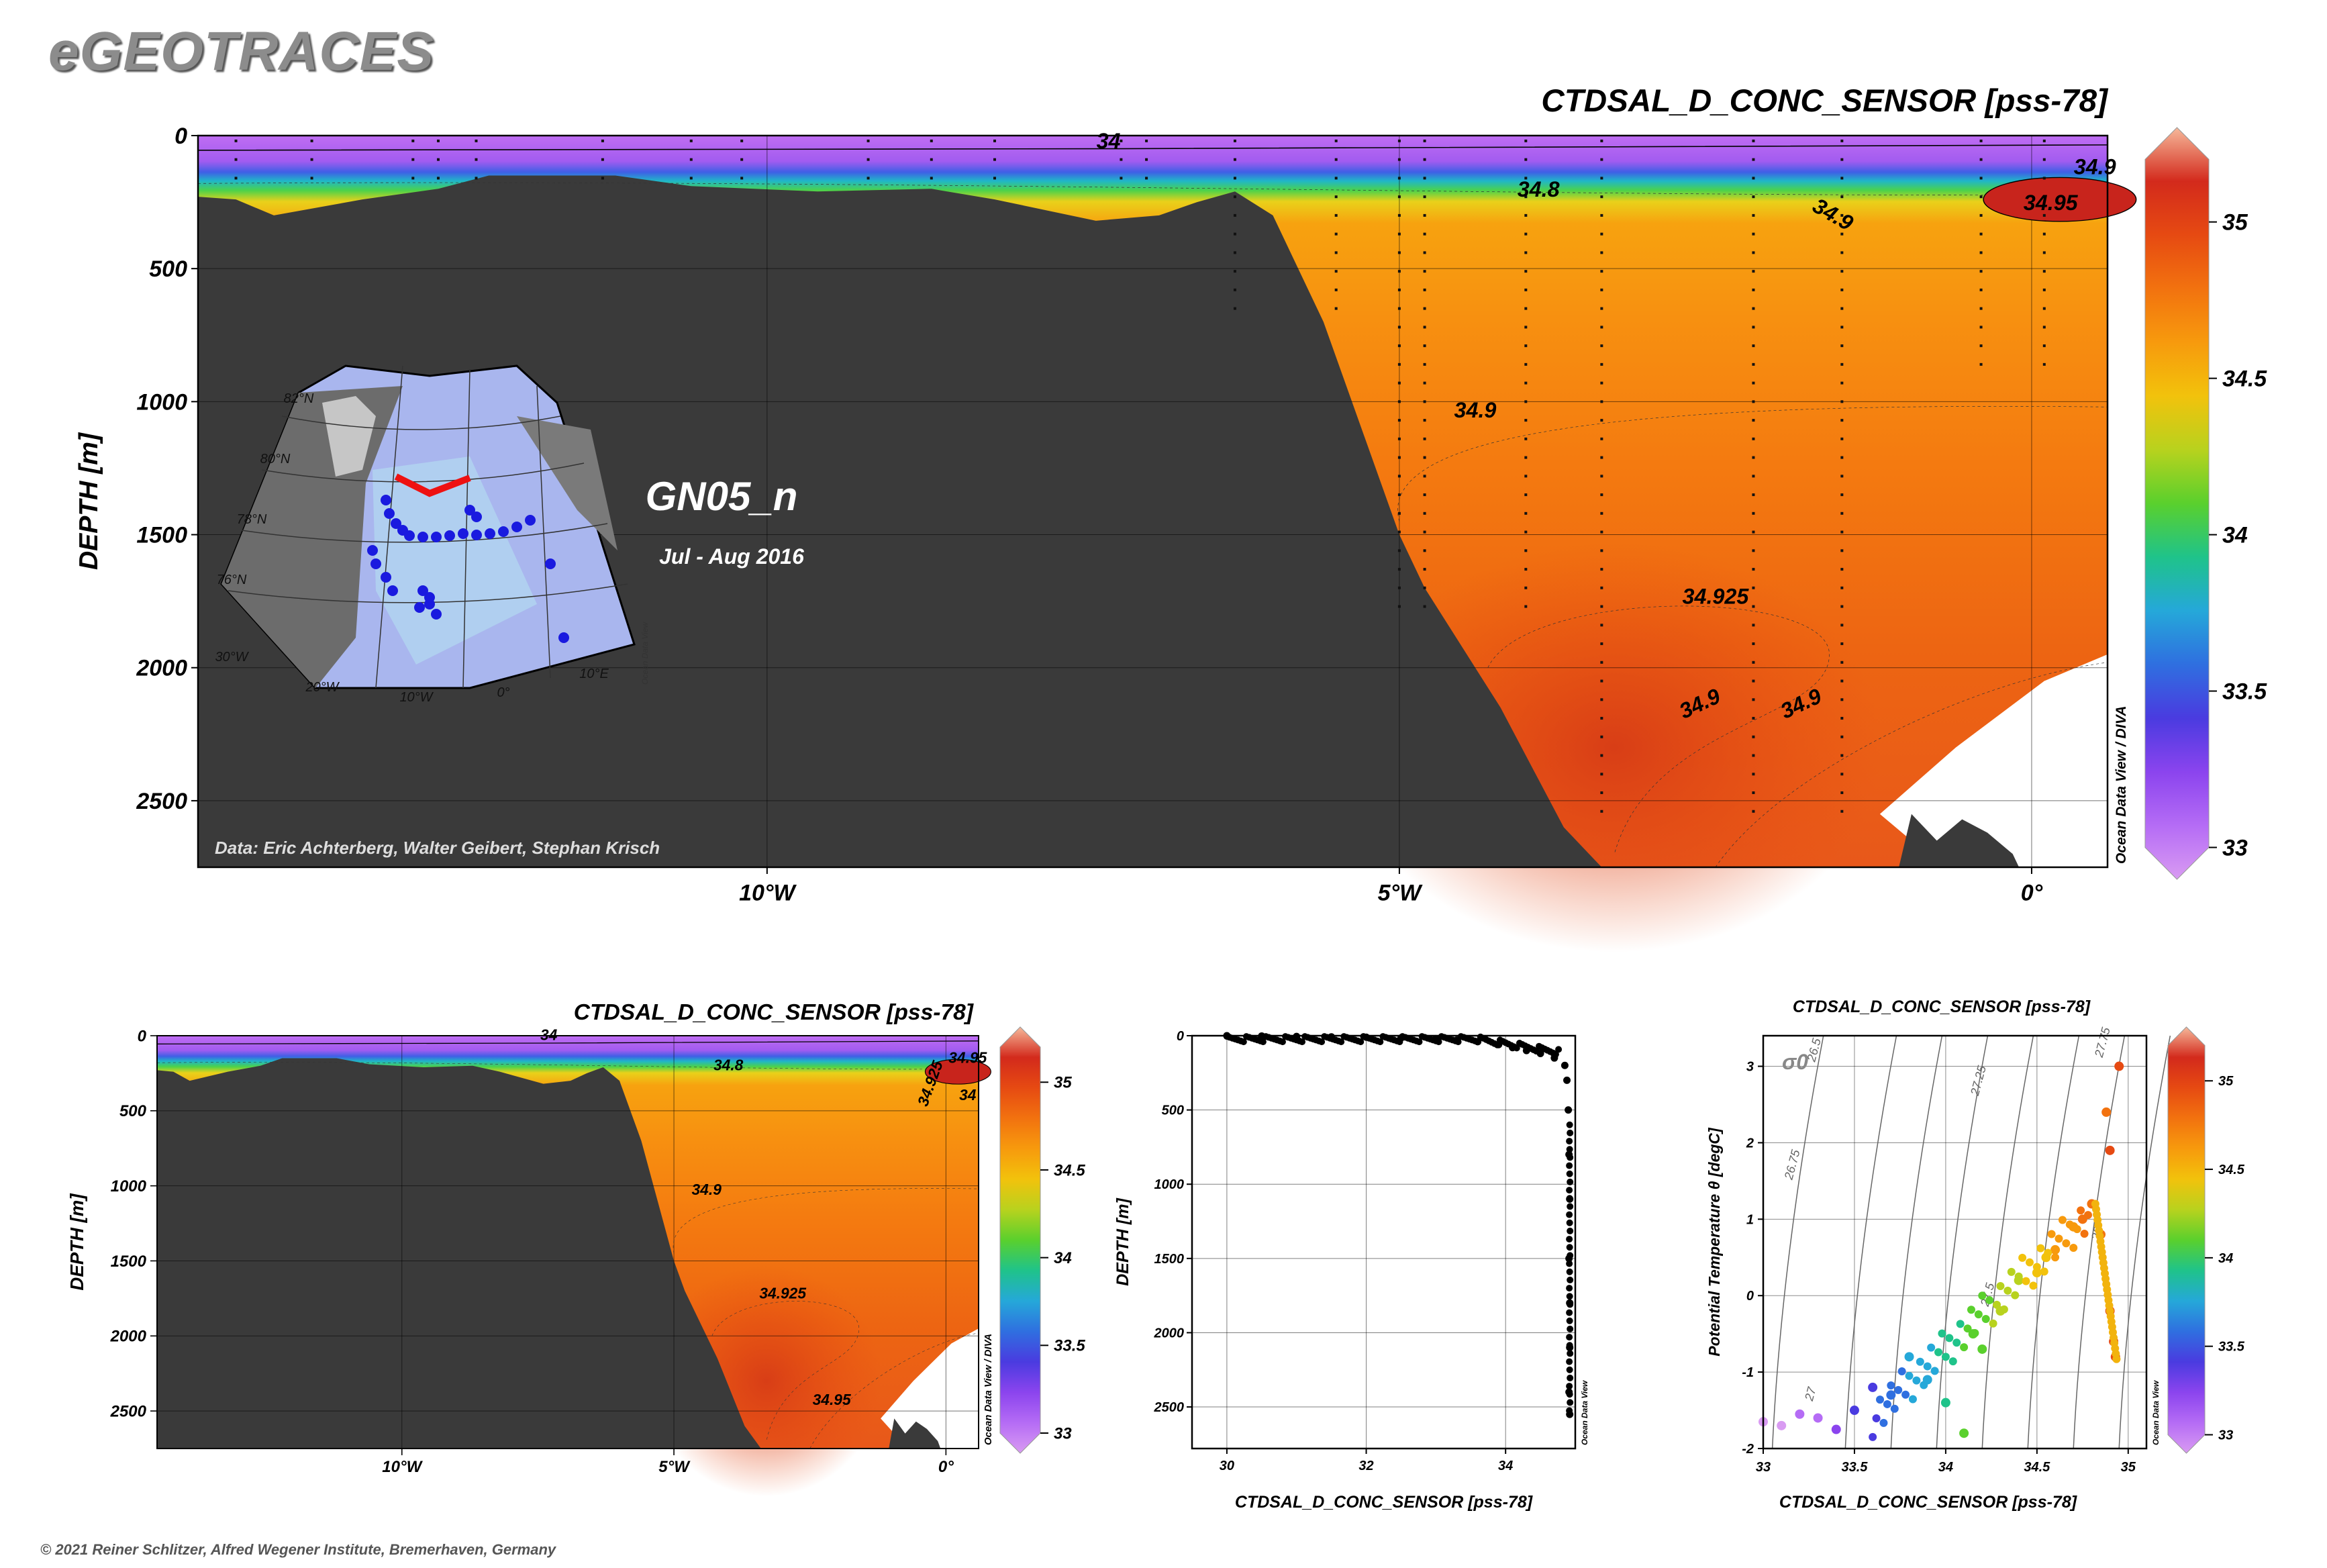  Describe the element at coordinates (1945, 1468) in the screenshot. I see `ts-x-tick-label: 34` at that location.